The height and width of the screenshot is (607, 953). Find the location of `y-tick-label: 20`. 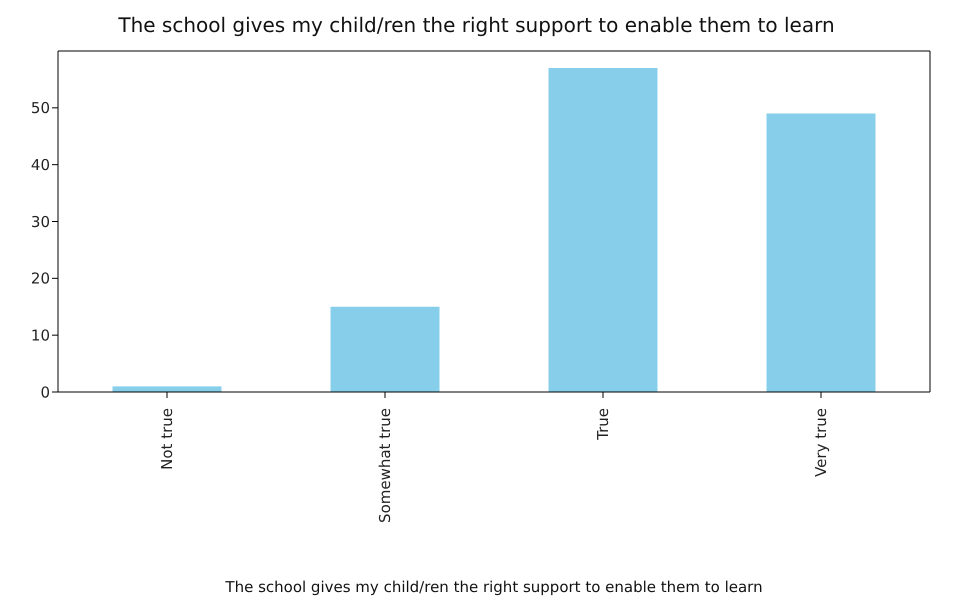

y-tick-label: 20 is located at coordinates (40, 279).